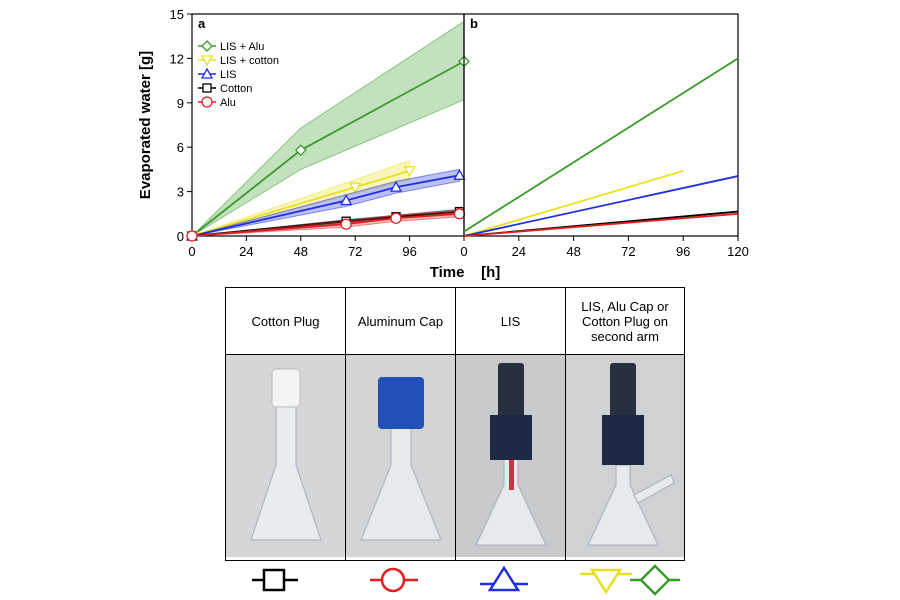 The image size is (900, 600). Describe the element at coordinates (228, 75) in the screenshot. I see `legend-label: LIS` at that location.